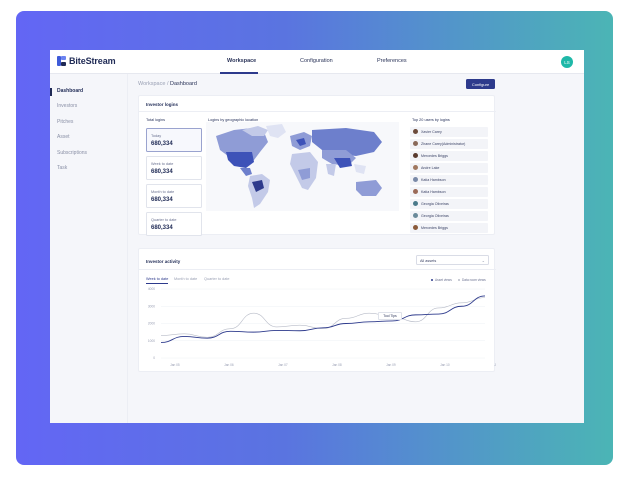 The width and height of the screenshot is (624, 481). What do you see at coordinates (392, 61) in the screenshot?
I see `nav-preferences: Preferences` at bounding box center [392, 61].